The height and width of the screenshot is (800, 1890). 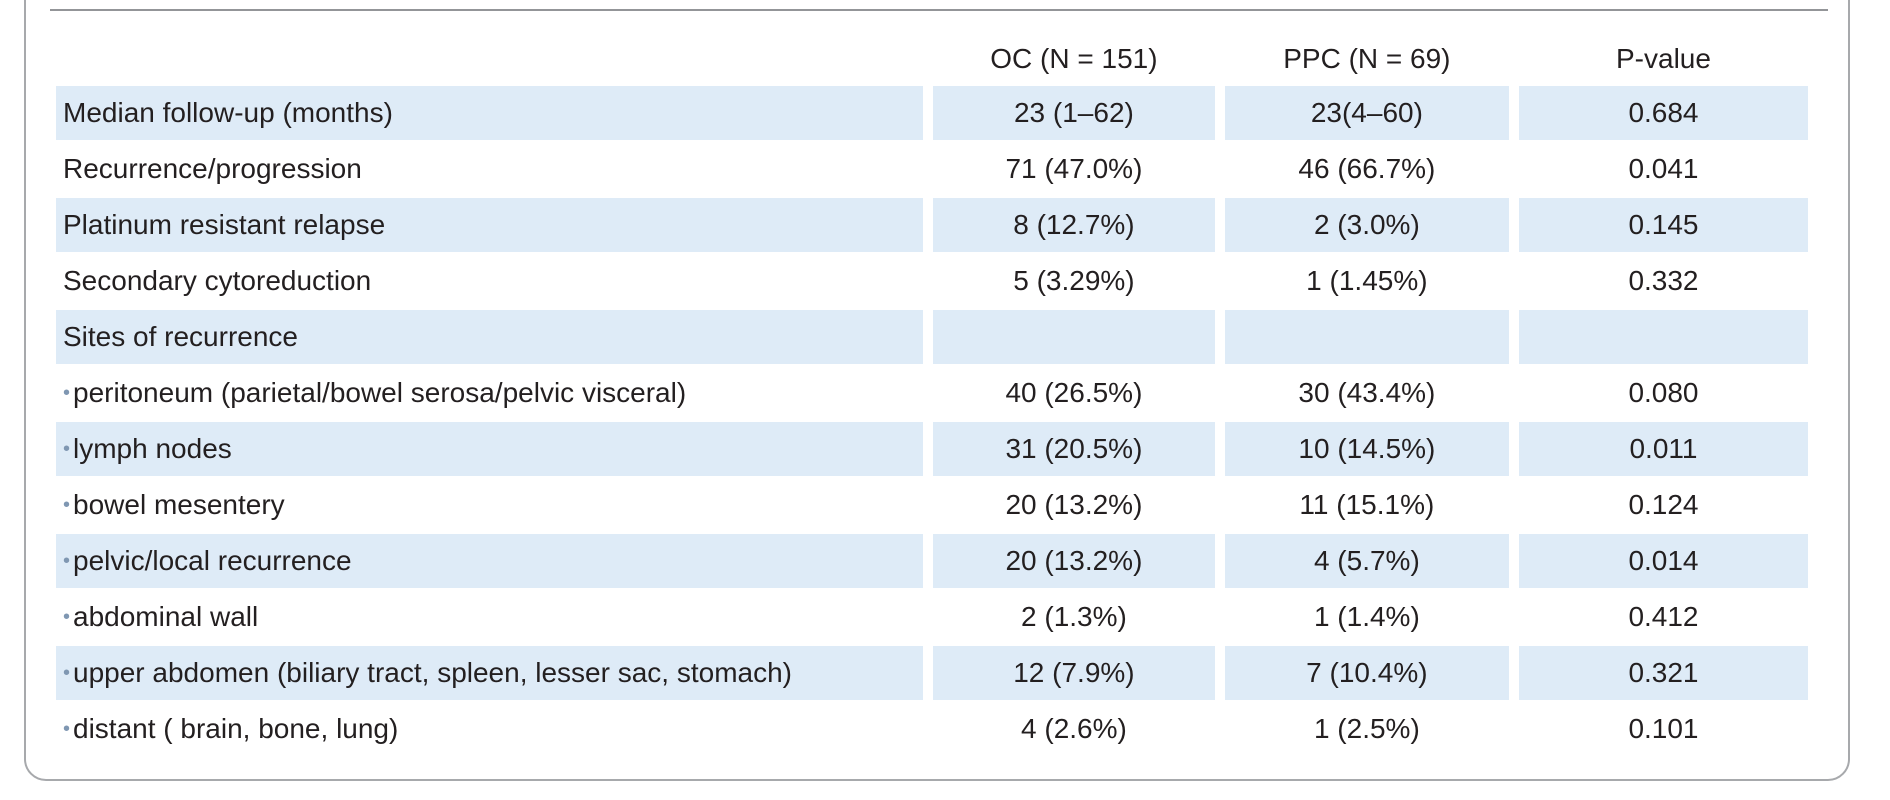 I want to click on row-label: Recurrence/progression, so click(x=212, y=168).